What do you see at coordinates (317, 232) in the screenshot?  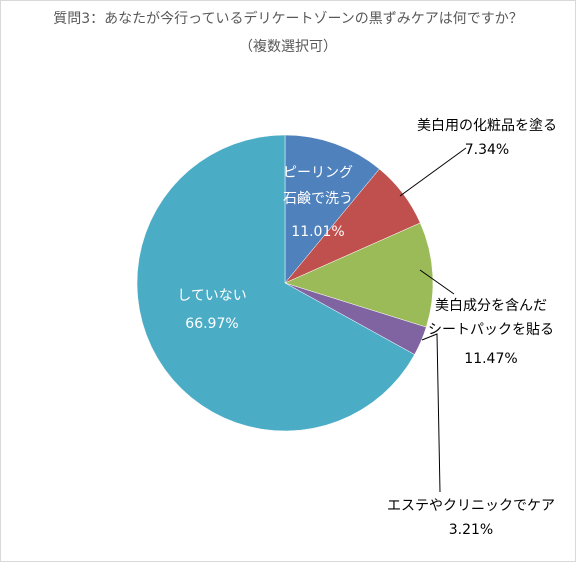 I see `slice-value-0: 11.01%` at bounding box center [317, 232].